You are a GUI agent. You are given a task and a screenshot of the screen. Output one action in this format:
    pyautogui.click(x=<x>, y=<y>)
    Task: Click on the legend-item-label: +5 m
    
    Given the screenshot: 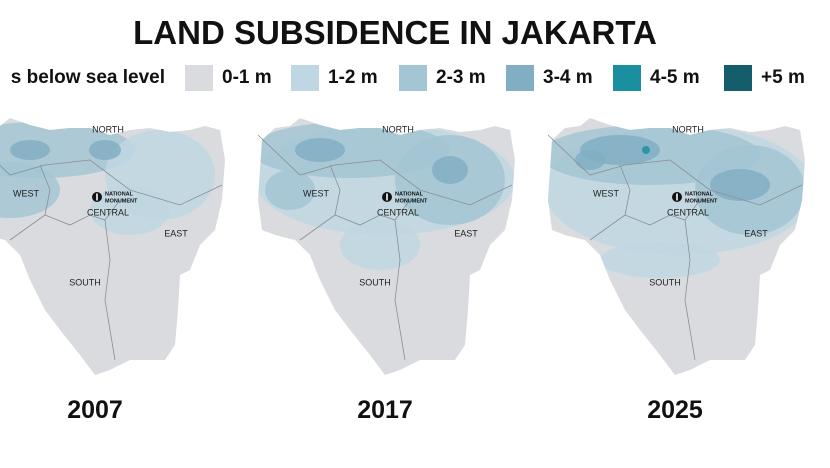 What is the action you would take?
    pyautogui.click(x=783, y=77)
    